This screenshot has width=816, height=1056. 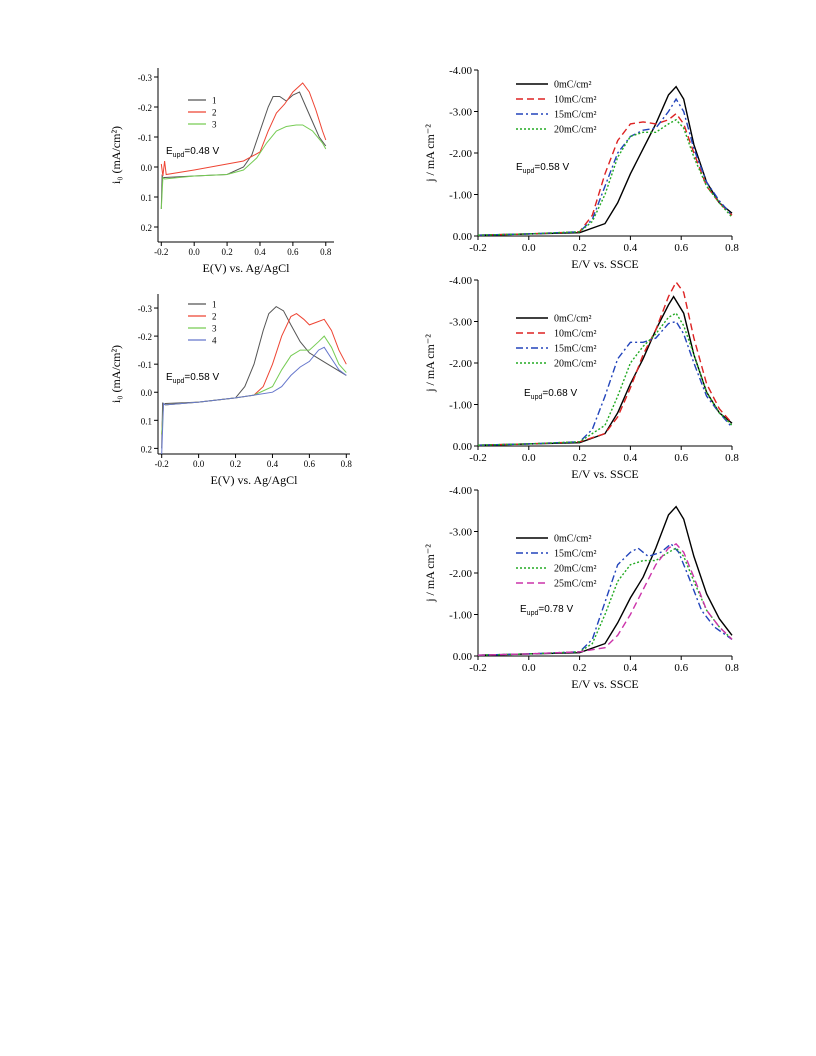 What do you see at coordinates (580, 668) in the screenshot?
I see `c5-x-tick-label: 0.2` at bounding box center [580, 668].